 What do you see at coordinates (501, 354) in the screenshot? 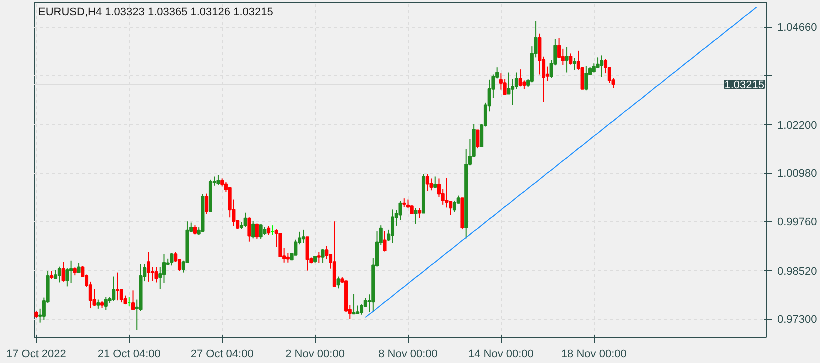
I see `x-tick-label: 14 Nov 00:00` at bounding box center [501, 354].